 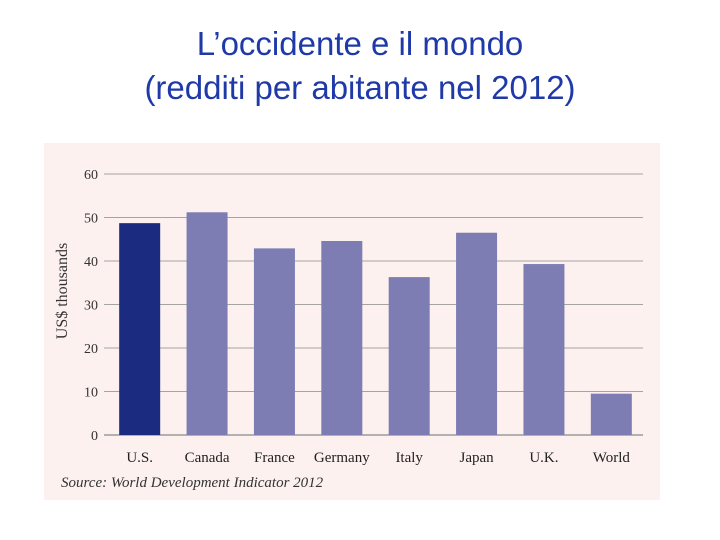 What do you see at coordinates (207, 458) in the screenshot?
I see `x-category-label: Canada` at bounding box center [207, 458].